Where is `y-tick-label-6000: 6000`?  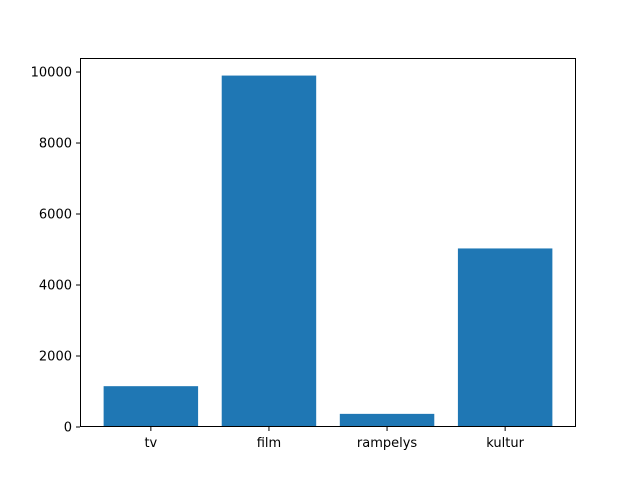
y-tick-label-6000: 6000 is located at coordinates (55, 215).